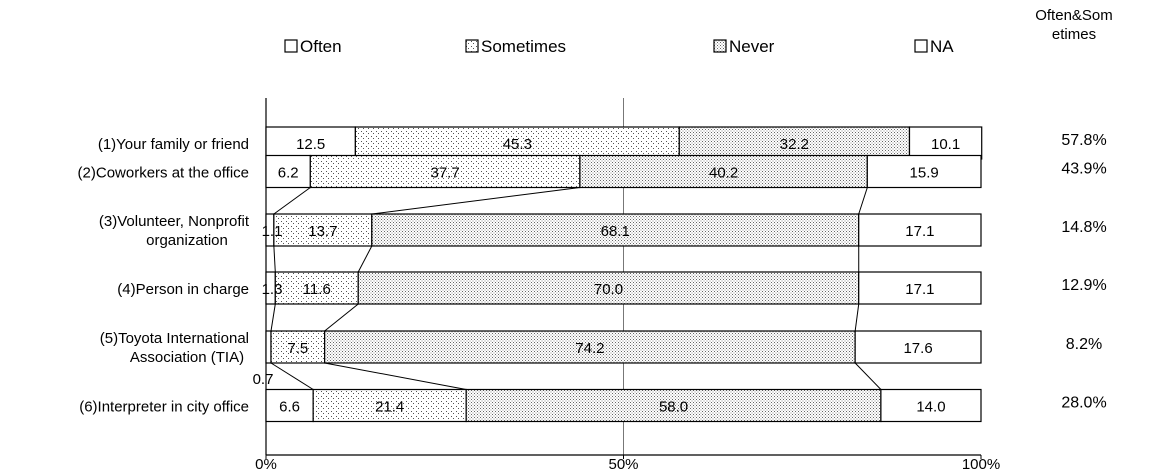  I want to click on data-label: 37.7, so click(445, 173).